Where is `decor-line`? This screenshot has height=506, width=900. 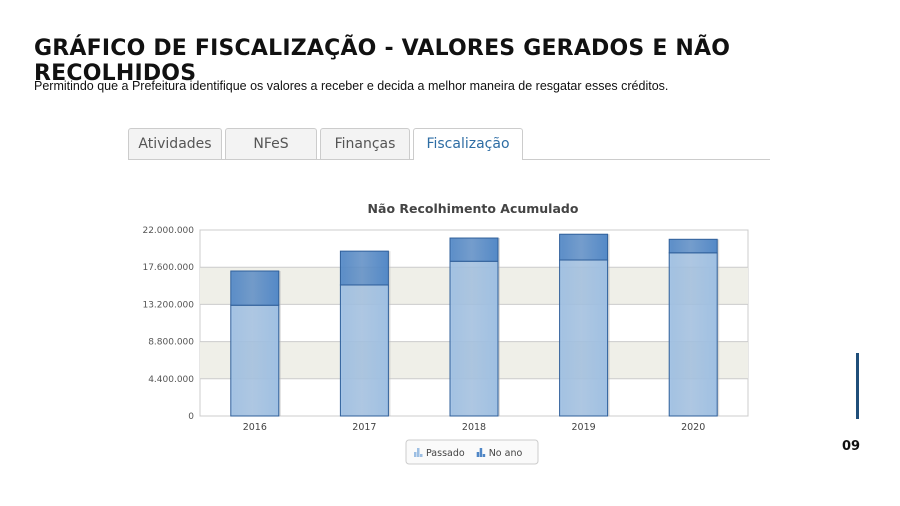 decor-line is located at coordinates (857, 386).